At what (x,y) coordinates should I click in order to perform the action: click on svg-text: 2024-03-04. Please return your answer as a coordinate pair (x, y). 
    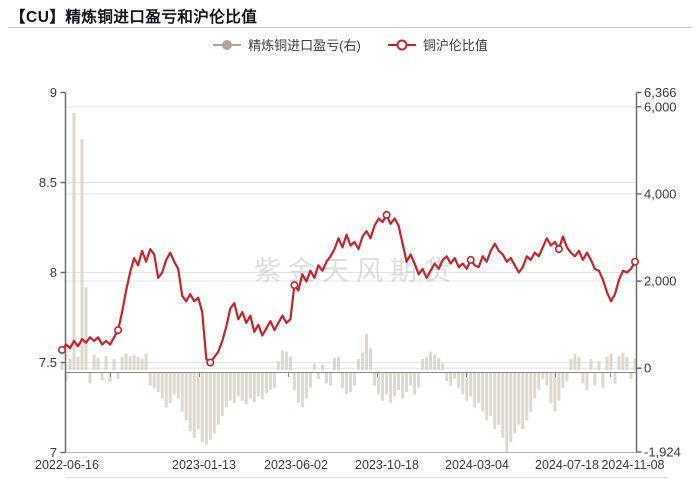
    Looking at the image, I should click on (477, 465).